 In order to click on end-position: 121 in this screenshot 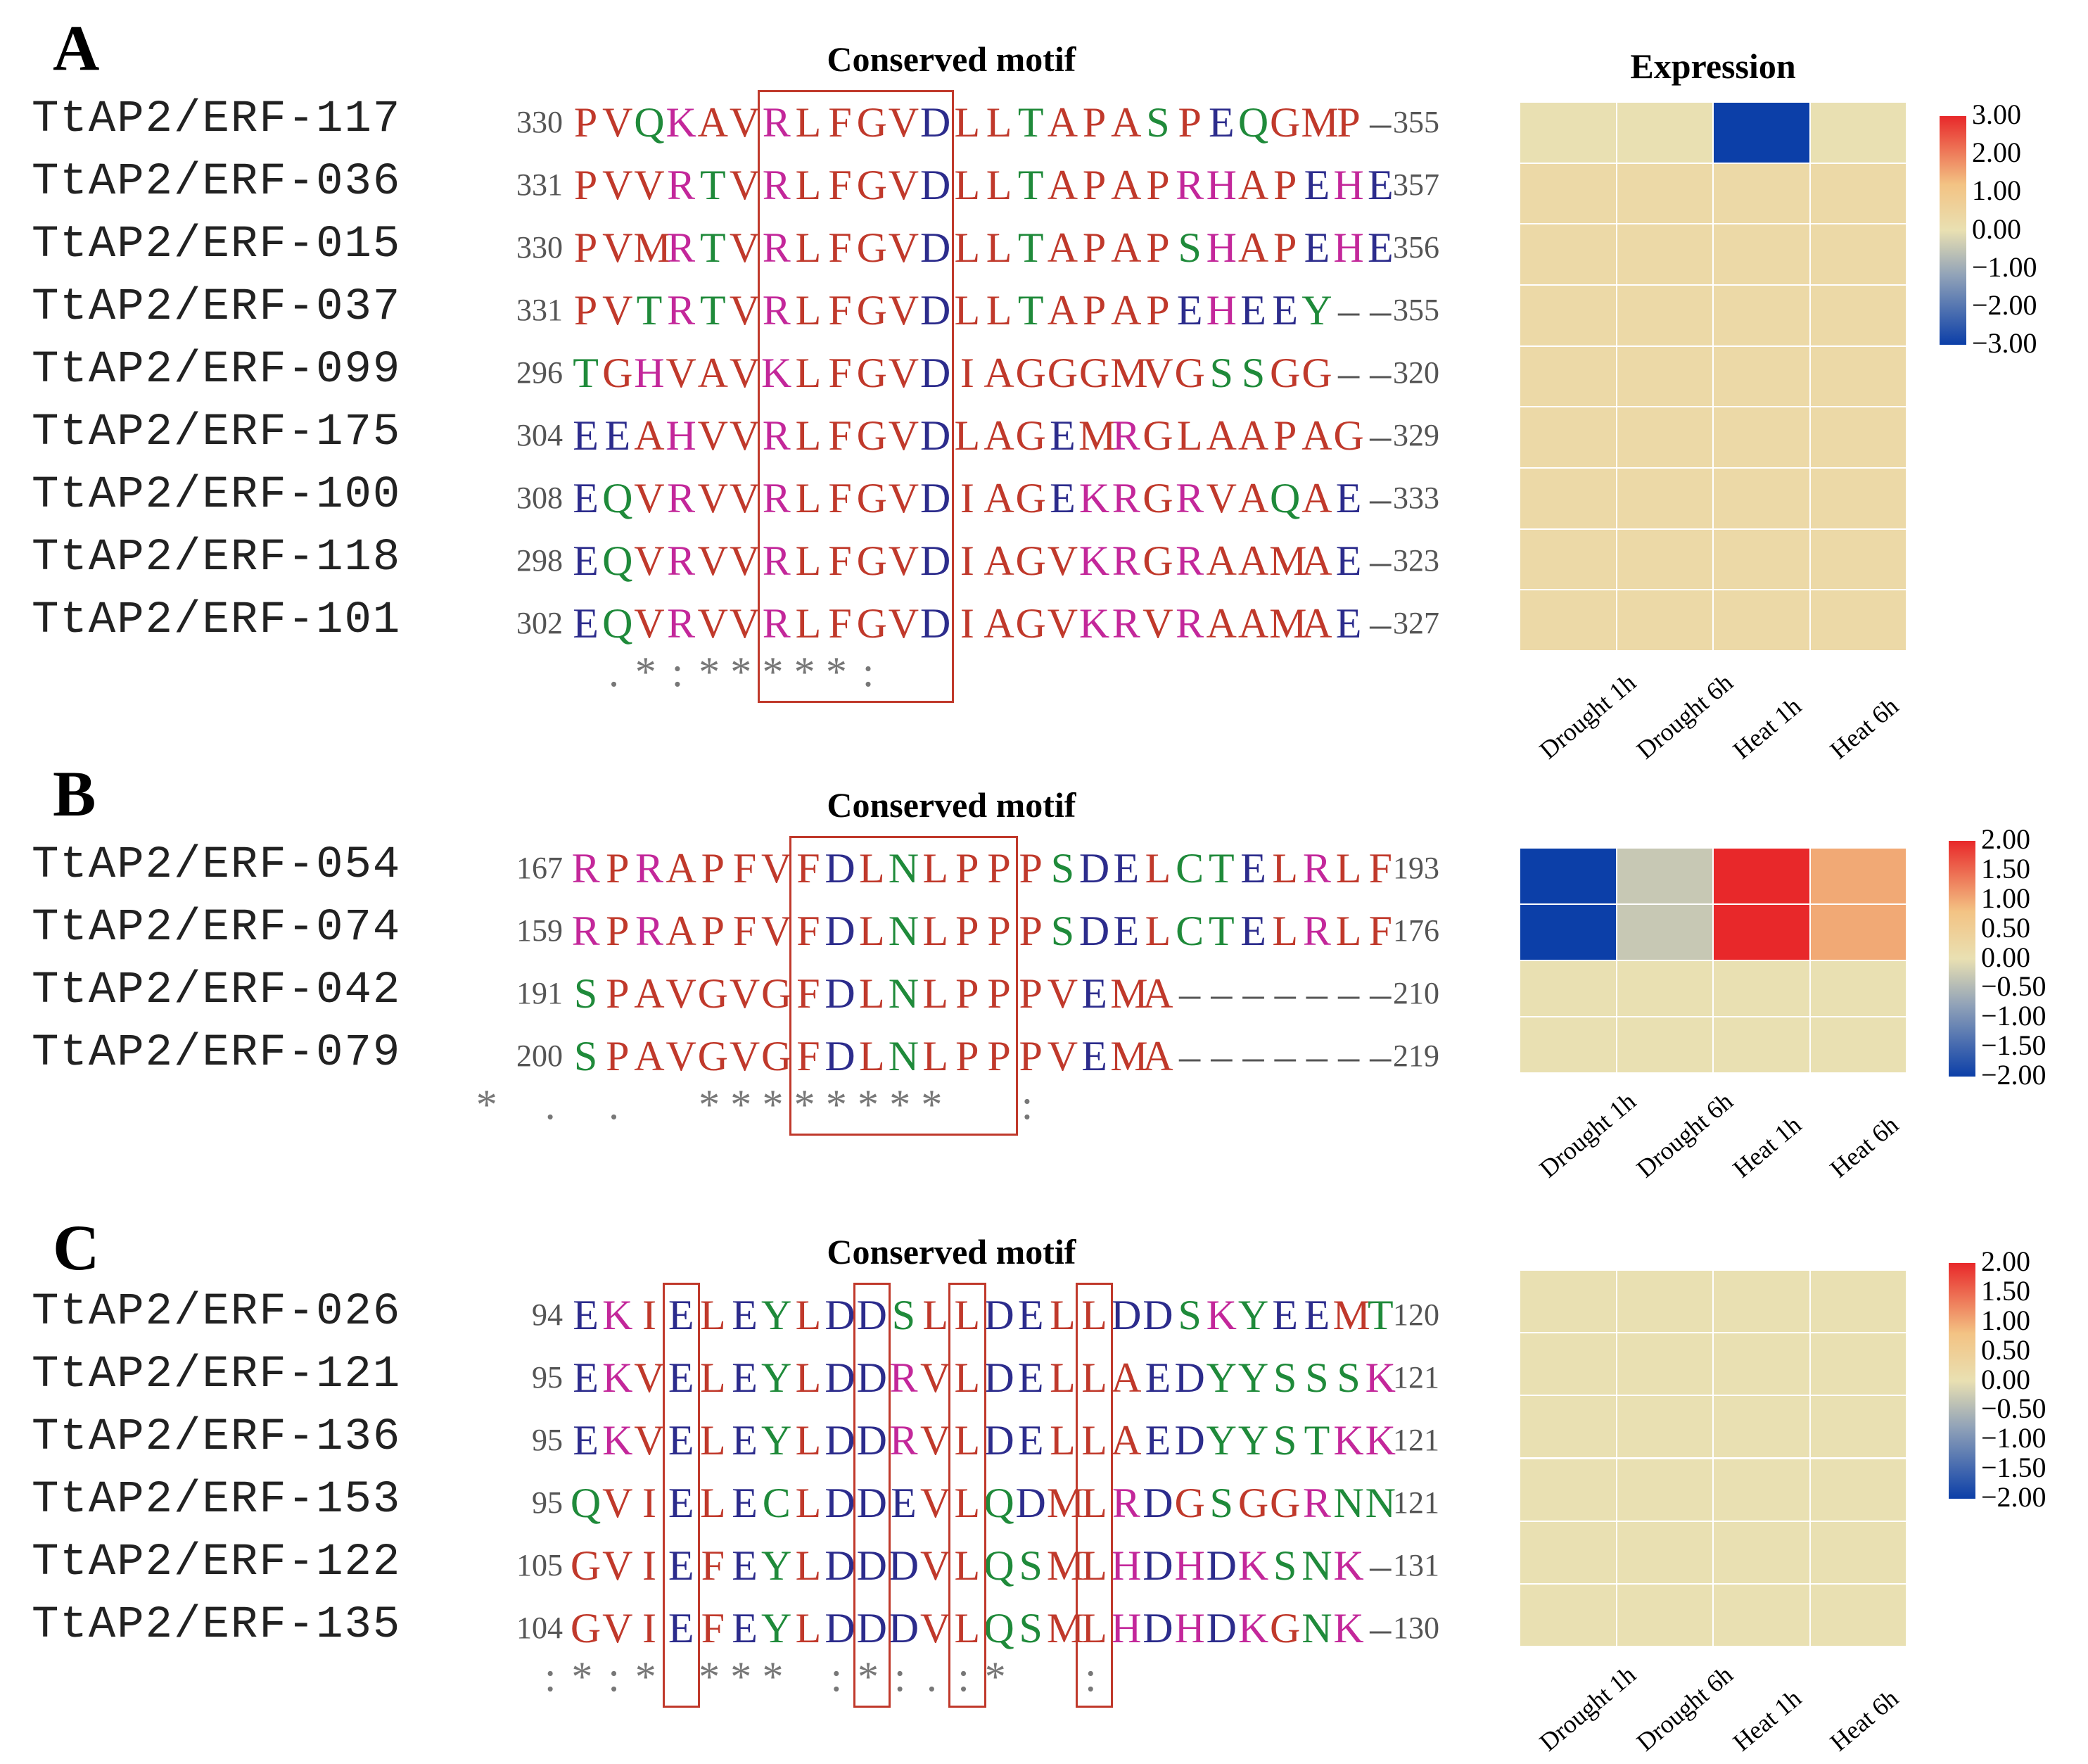, I will do `click(1416, 1440)`.